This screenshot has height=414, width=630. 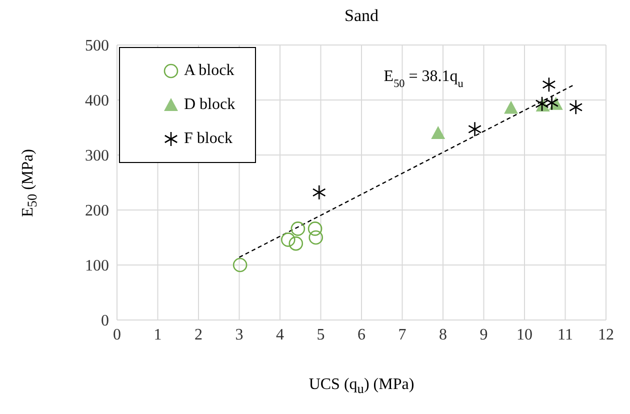 What do you see at coordinates (361, 386) in the screenshot?
I see `x-axis-title: UCS (q$_{u}$) (MPa)` at bounding box center [361, 386].